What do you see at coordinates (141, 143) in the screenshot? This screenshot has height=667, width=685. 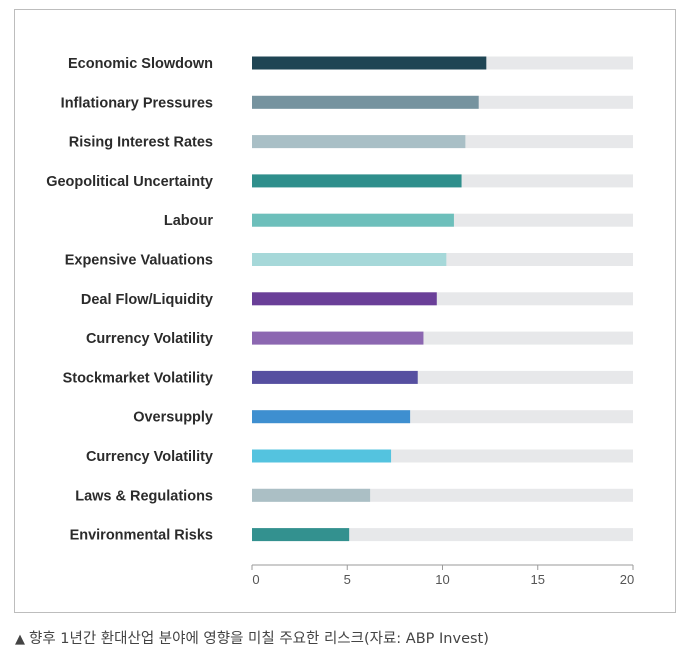 I see `category-label: Rising Interest Rates` at bounding box center [141, 143].